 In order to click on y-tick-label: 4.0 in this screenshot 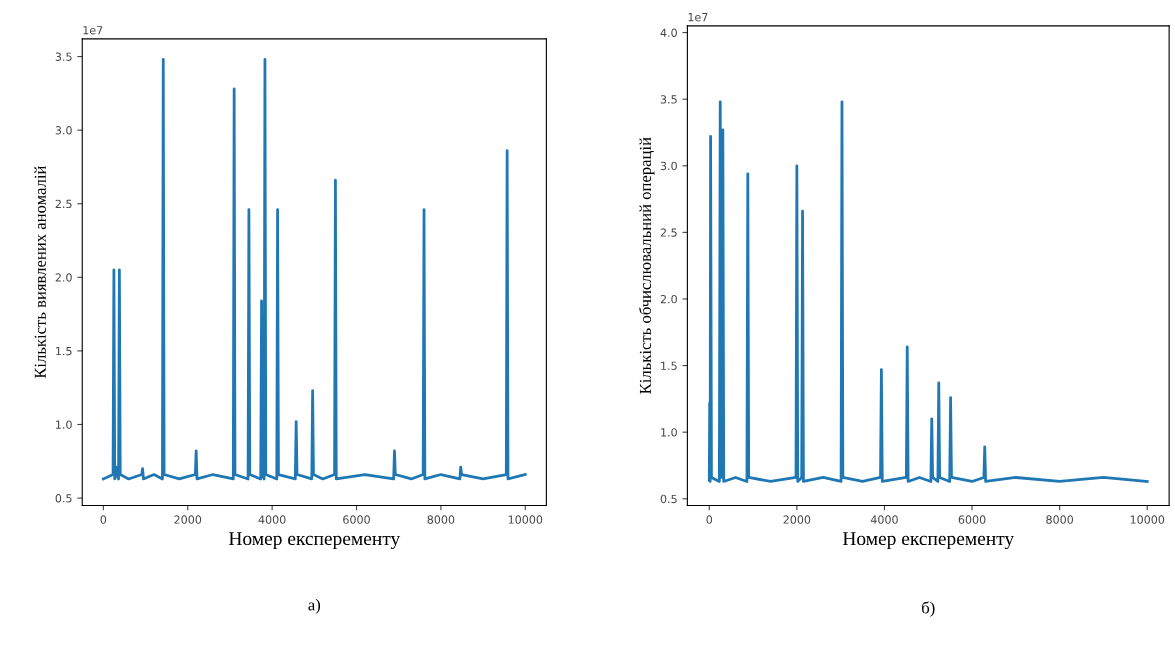, I will do `click(668, 32)`.